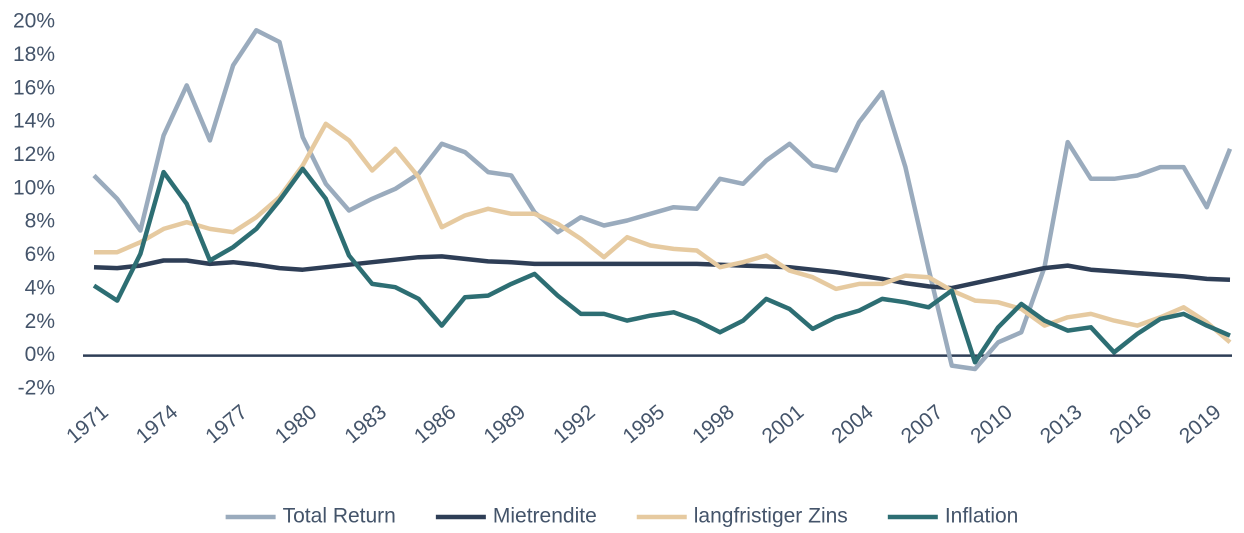  I want to click on y-tick-label: 8%, so click(40, 221).